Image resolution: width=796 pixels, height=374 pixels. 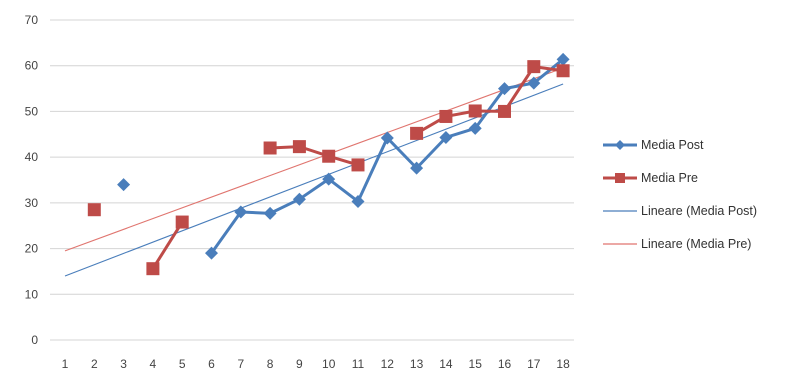 What do you see at coordinates (446, 364) in the screenshot?
I see `x-tick-label: 14` at bounding box center [446, 364].